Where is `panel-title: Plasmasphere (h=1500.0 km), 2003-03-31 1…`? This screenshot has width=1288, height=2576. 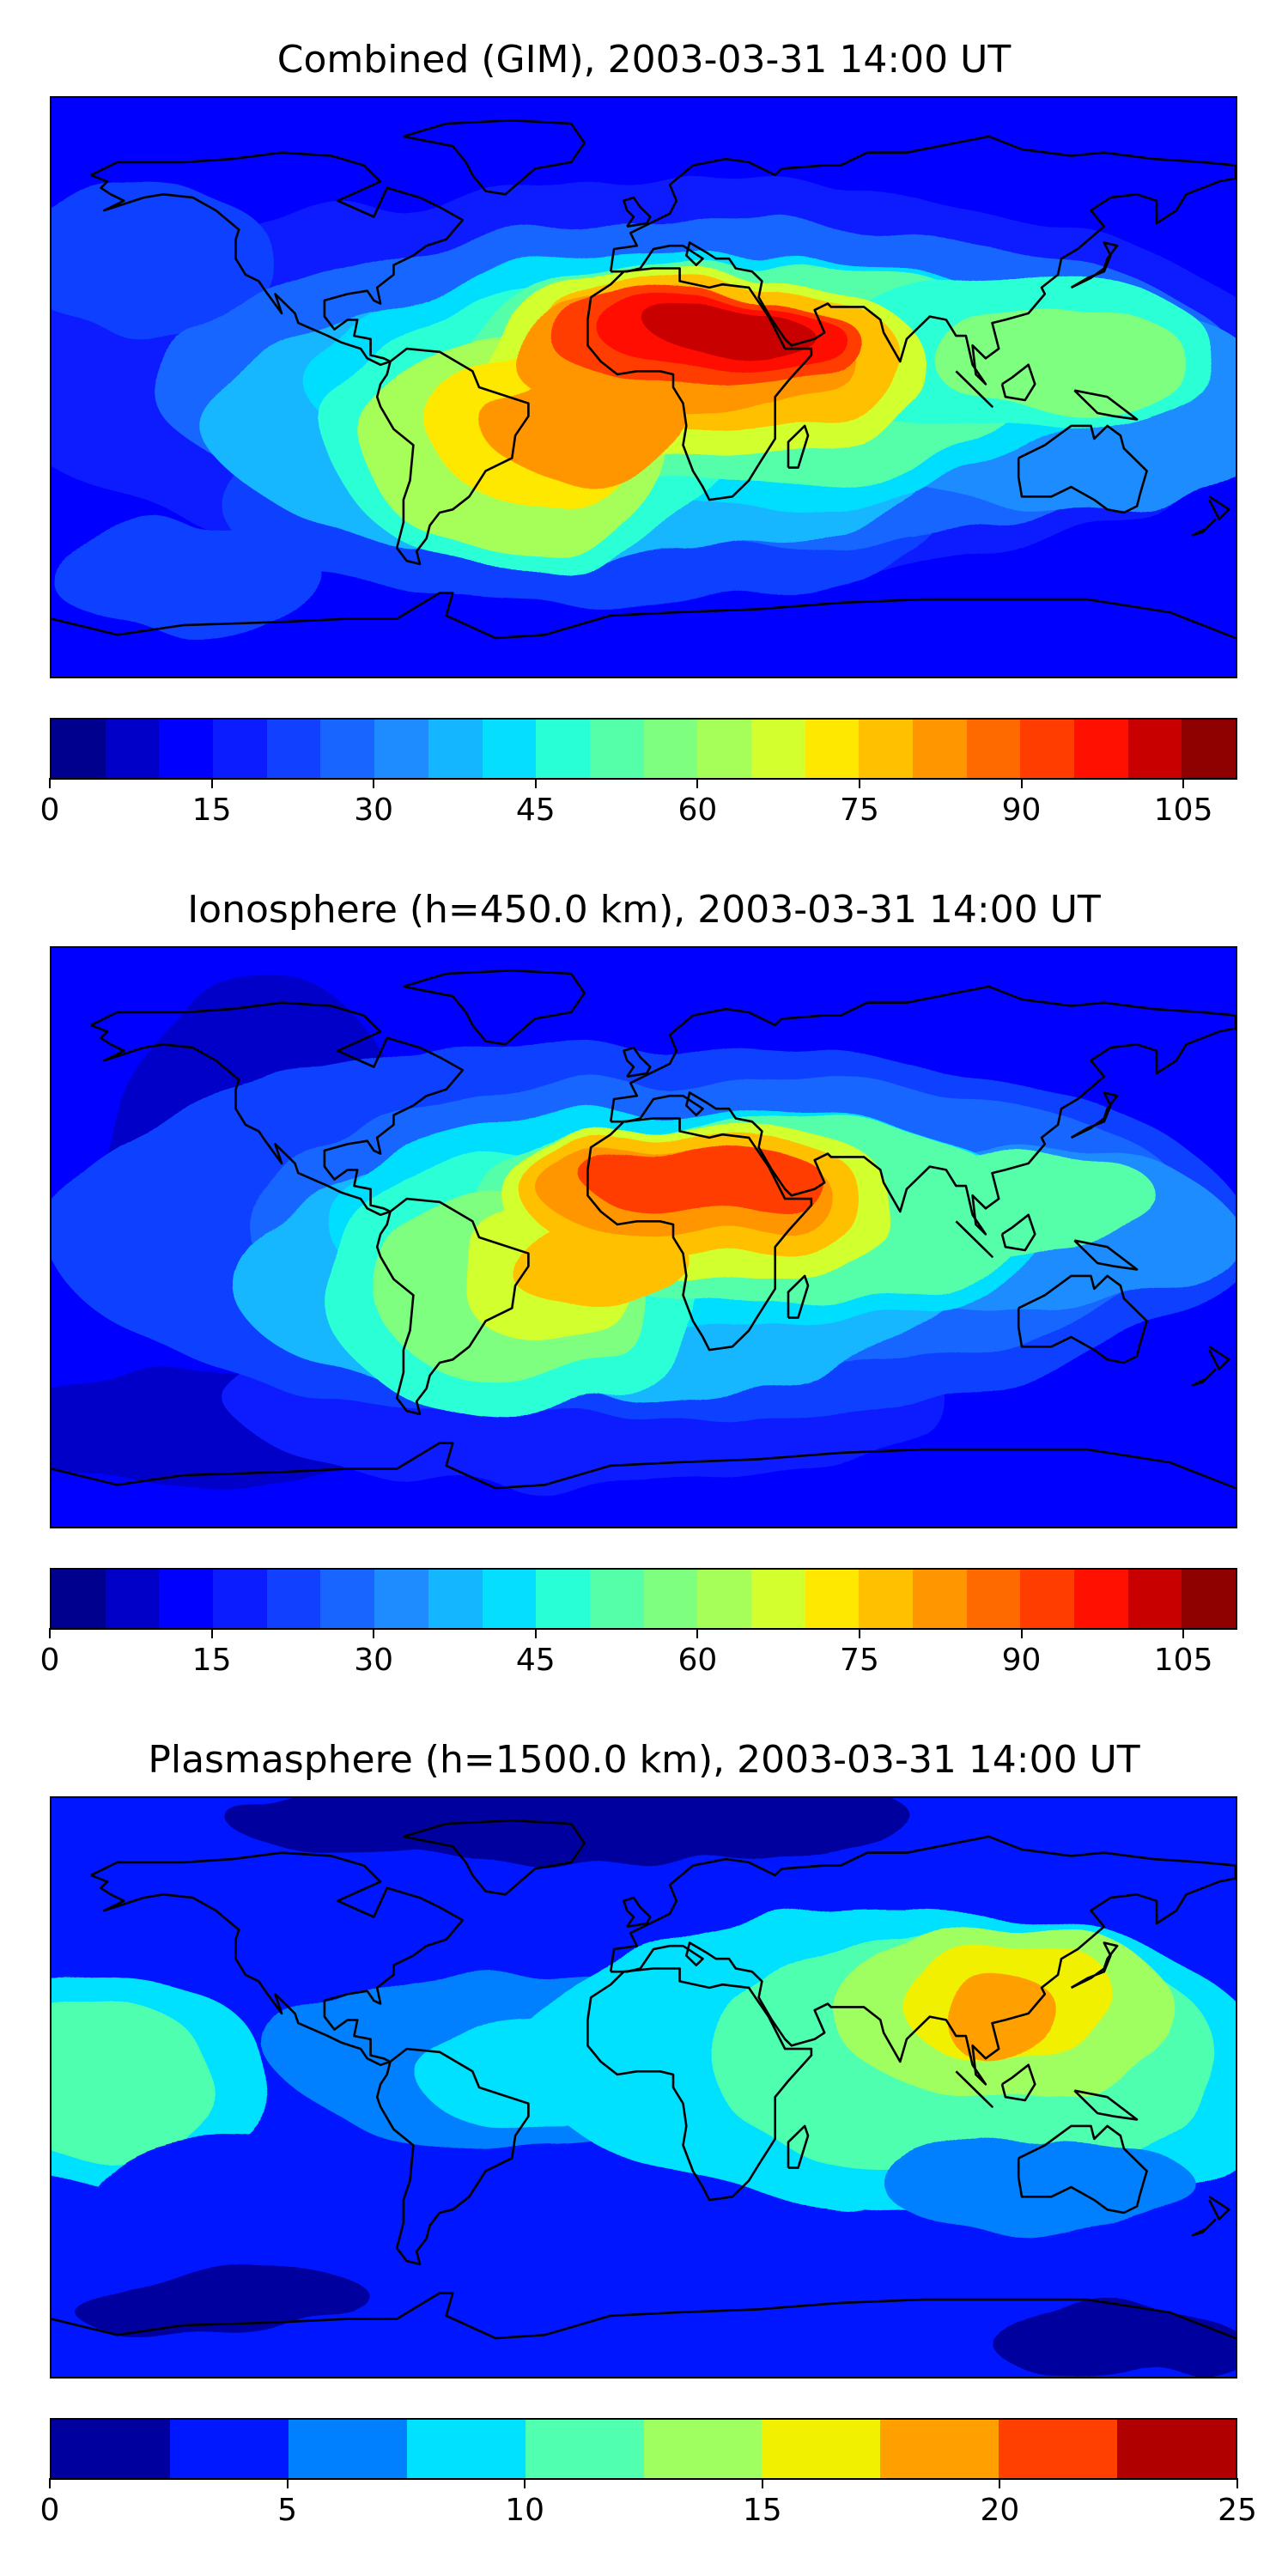
panel-title: Plasmasphere (h=1500.0 km), 2003-03-31 1… is located at coordinates (644, 1760).